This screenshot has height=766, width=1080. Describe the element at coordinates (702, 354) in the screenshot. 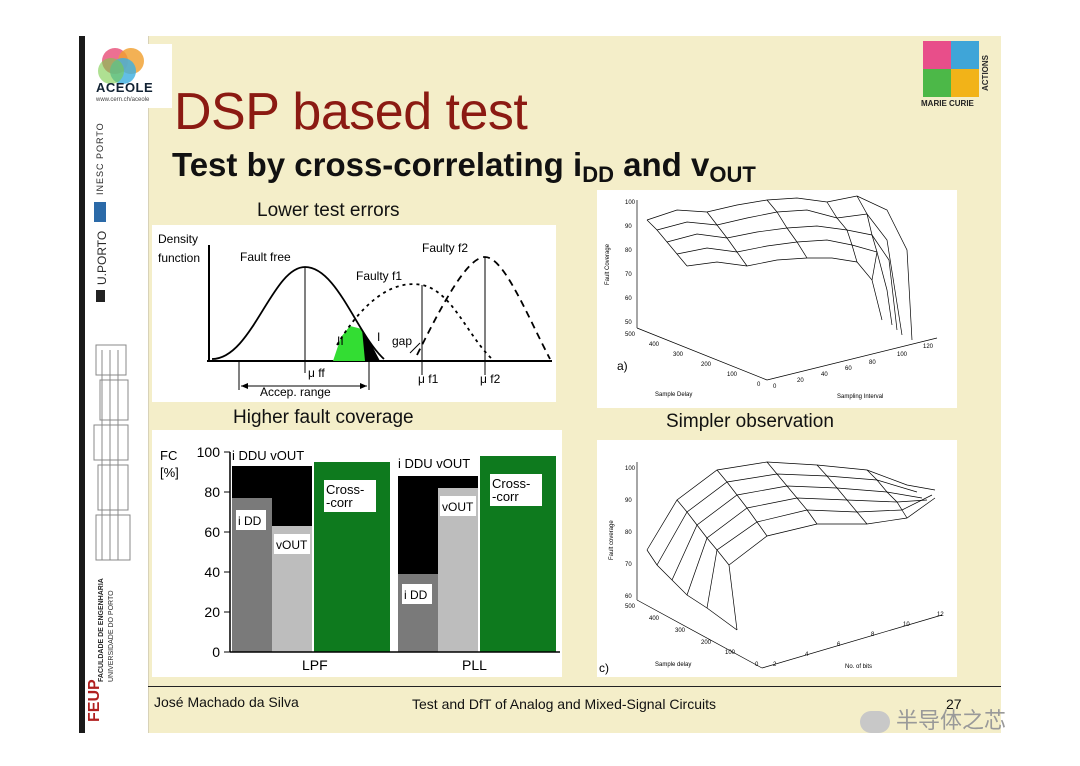

I see `surface-a-x-axis` at that location.